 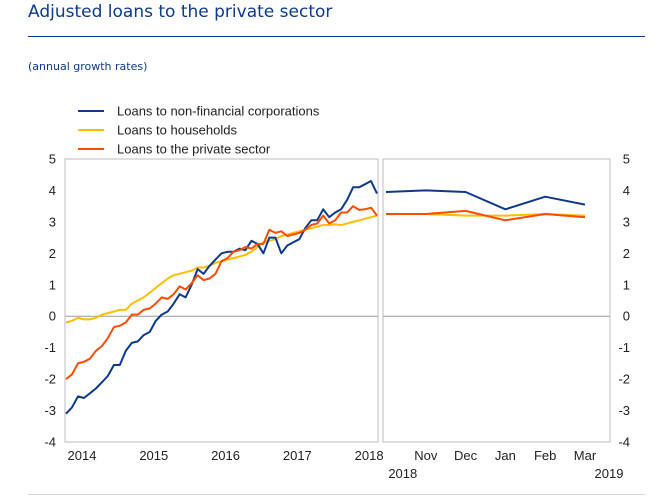 What do you see at coordinates (585, 455) in the screenshot?
I see `x-tick-label: Mar` at bounding box center [585, 455].